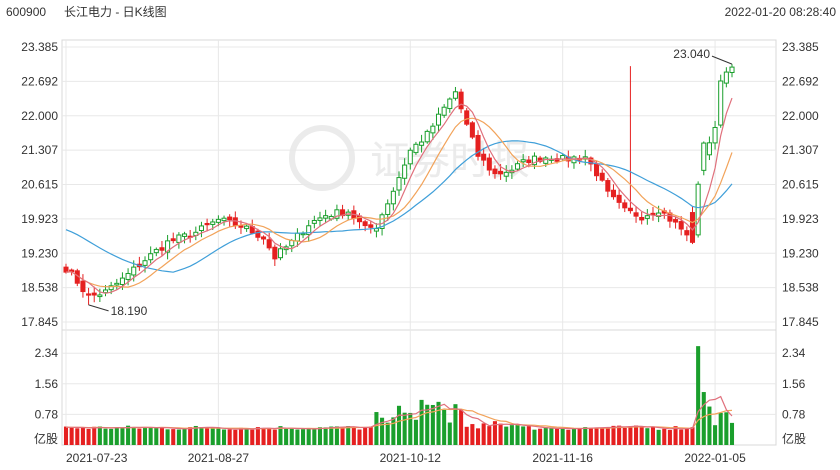 This screenshot has width=840, height=470. What do you see at coordinates (97, 458) in the screenshot?
I see `date-label: 2021-07-23` at bounding box center [97, 458].